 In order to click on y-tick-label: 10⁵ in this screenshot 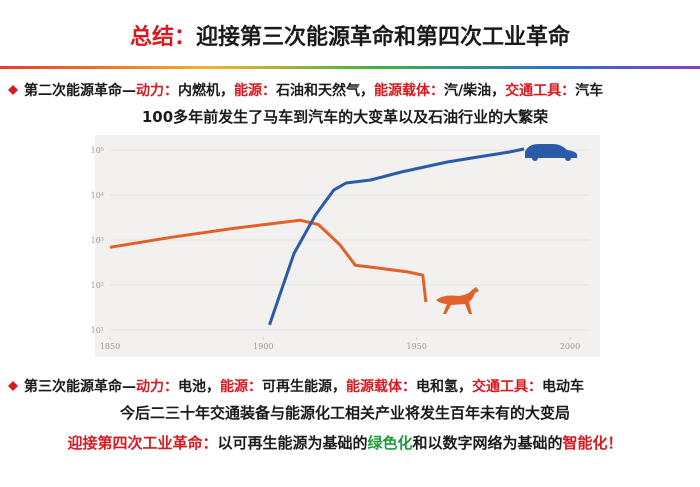, I will do `click(97, 150)`.